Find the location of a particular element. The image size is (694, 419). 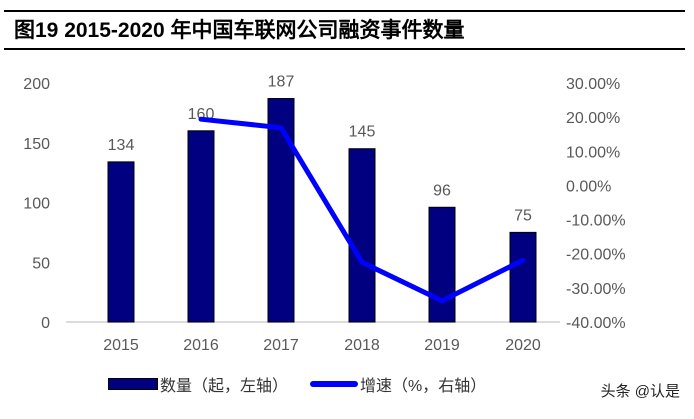

bar-value-label: 75 is located at coordinates (523, 215).